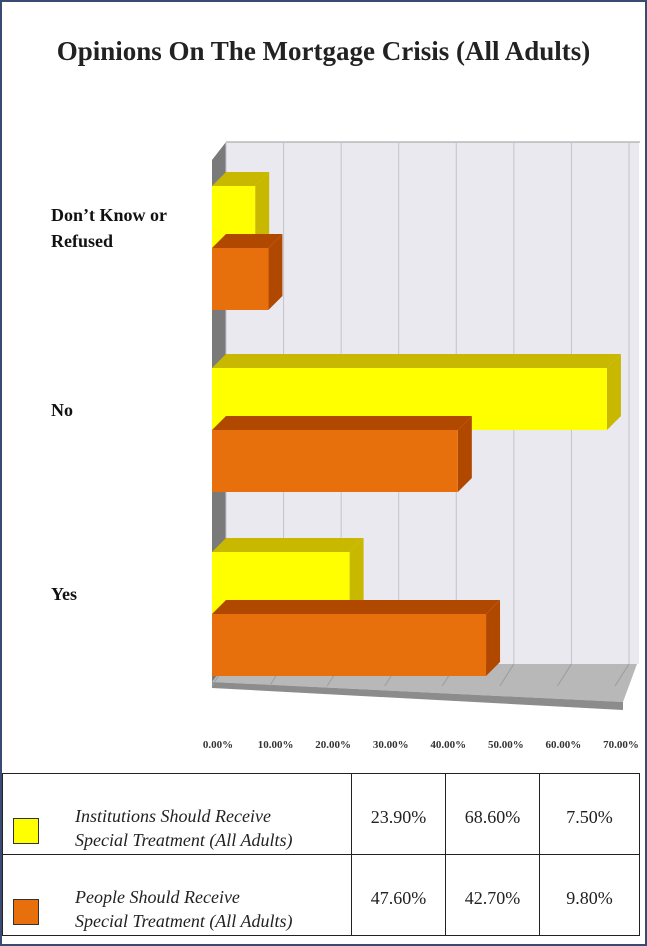  I want to click on x-tick-label: 0.00%, so click(218, 745).